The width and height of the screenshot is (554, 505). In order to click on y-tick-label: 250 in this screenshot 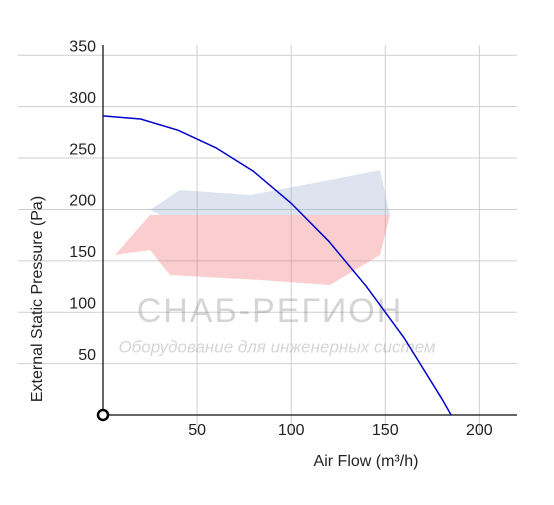, I will do `click(82, 149)`.